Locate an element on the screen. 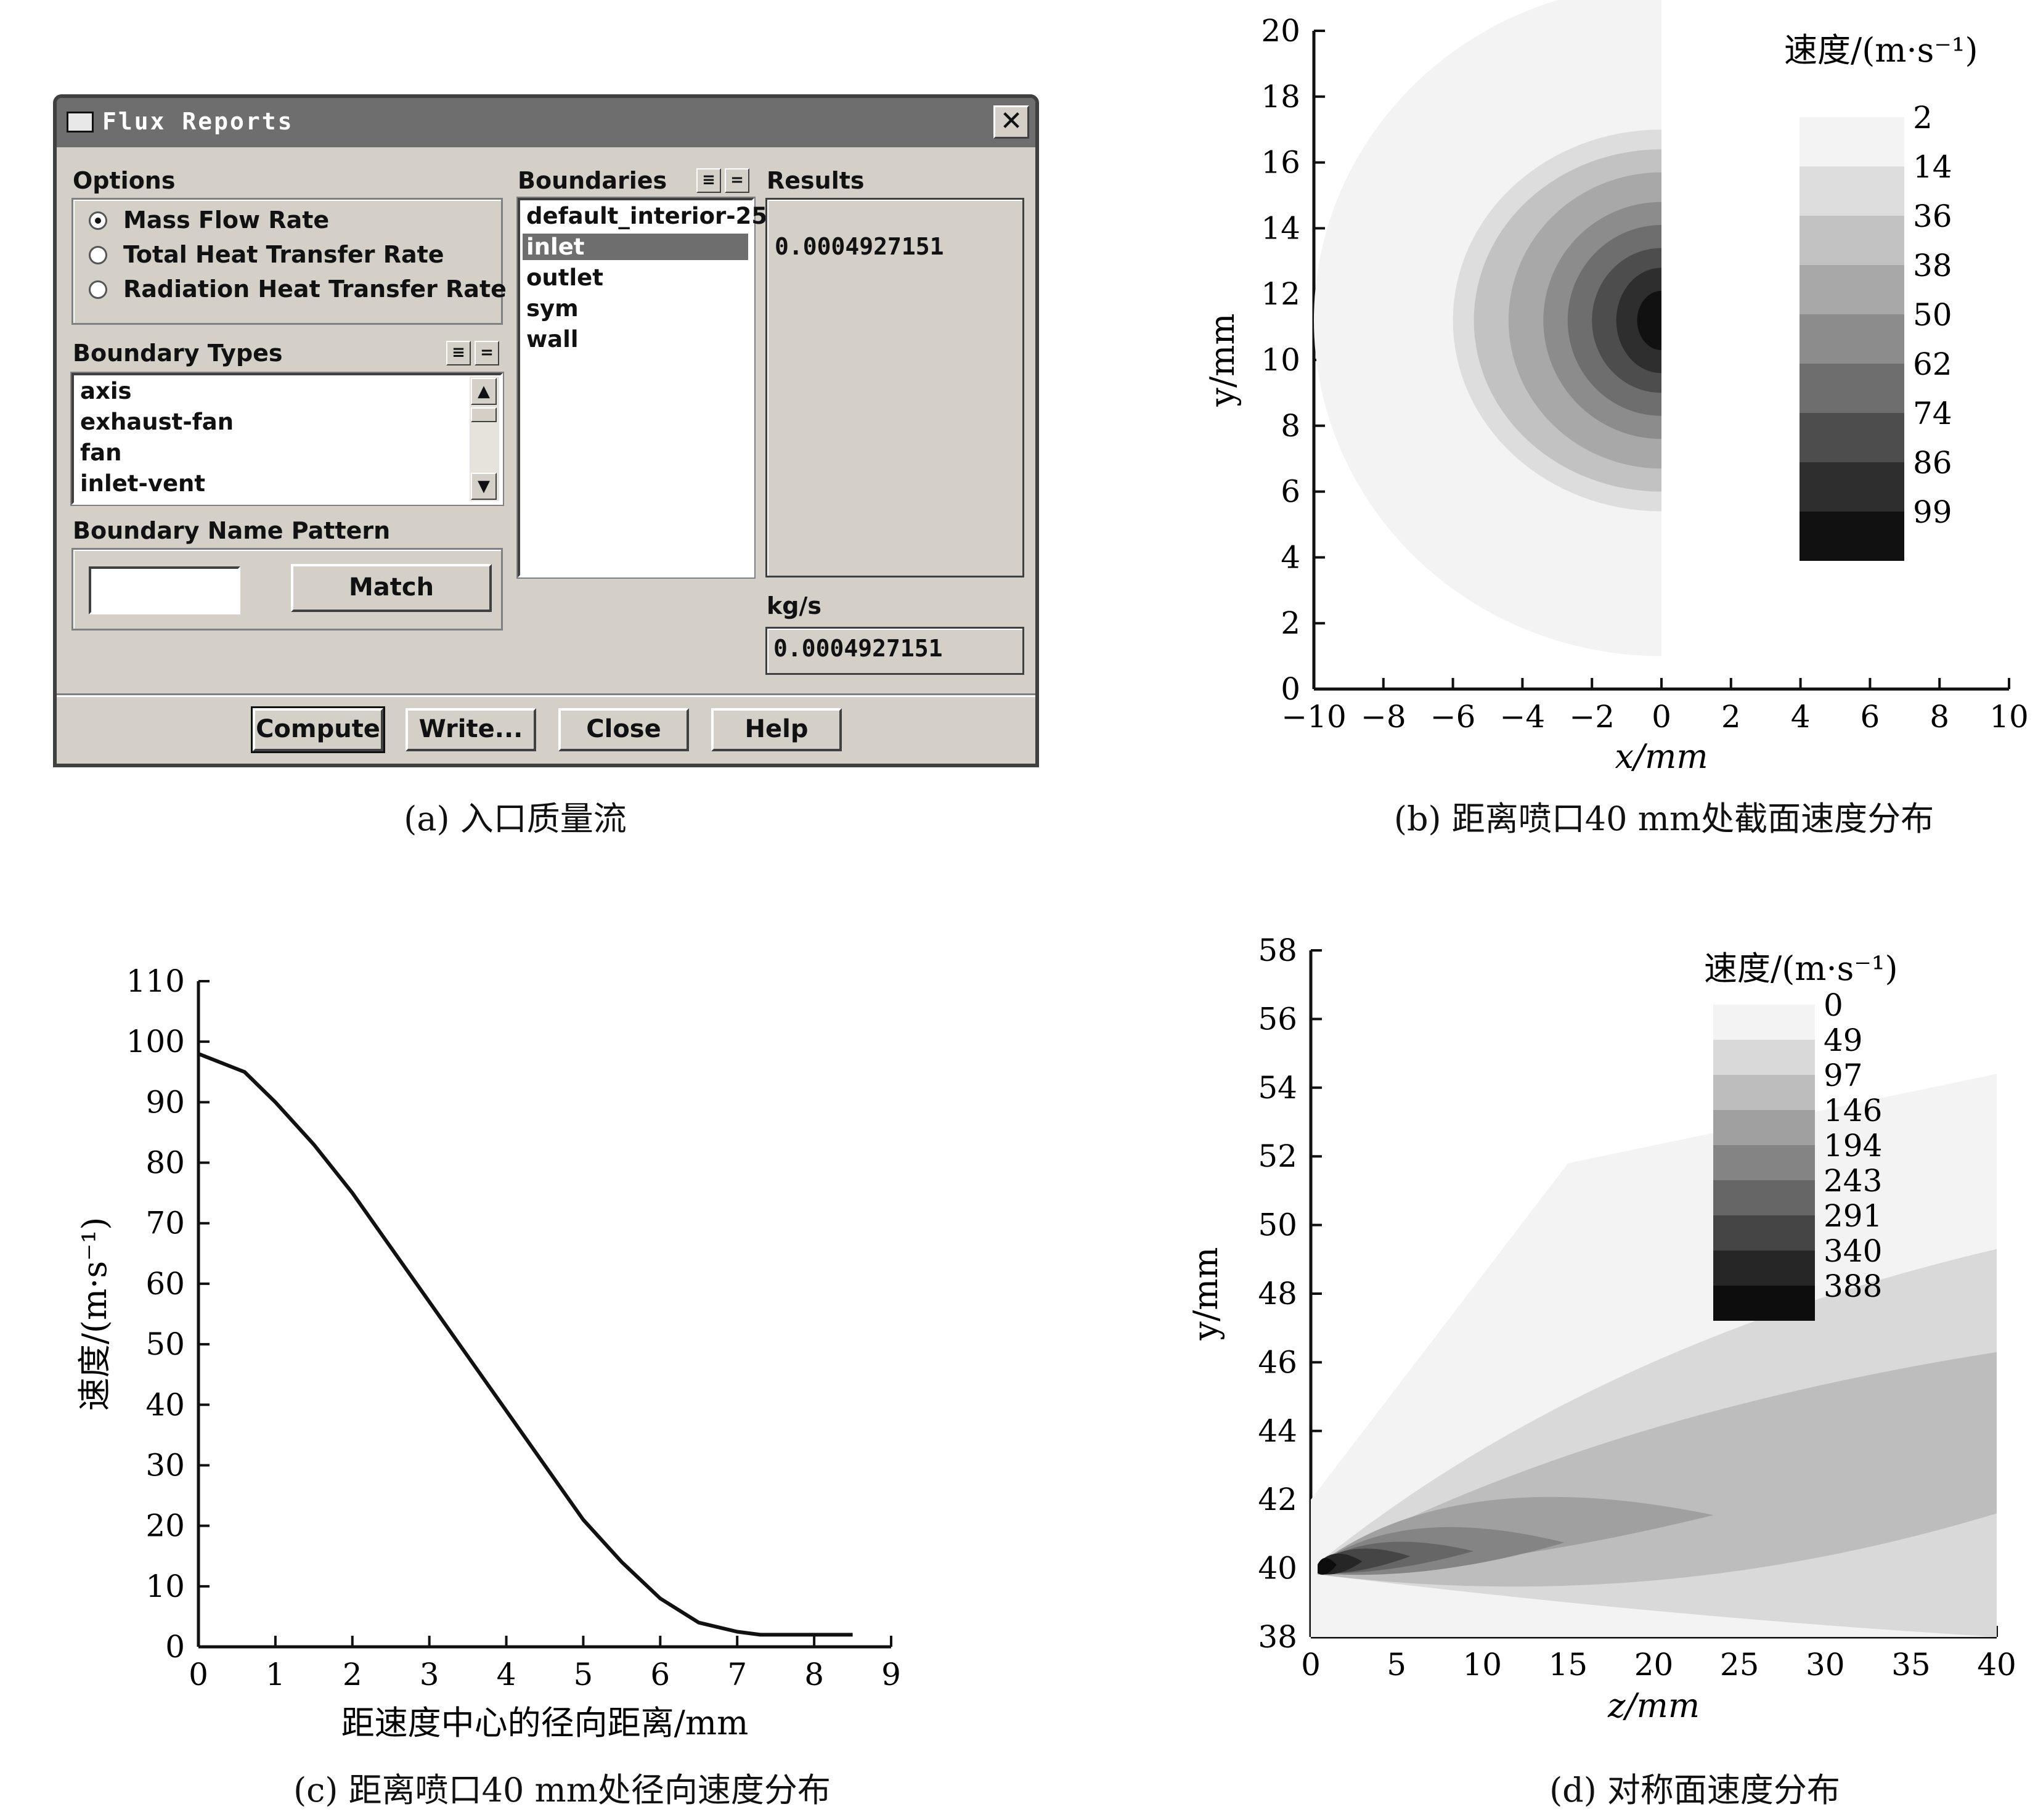 The image size is (2038, 1820). close-icon: ✕ is located at coordinates (1011, 122).